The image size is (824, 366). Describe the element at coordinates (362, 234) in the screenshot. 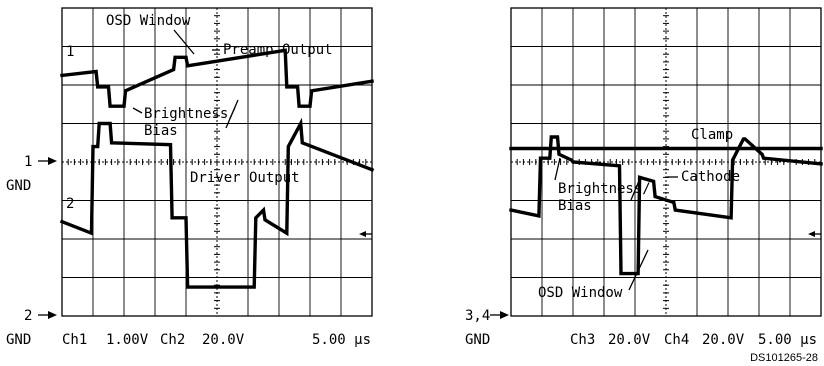

I see `left-edge-arrow-icon` at that location.